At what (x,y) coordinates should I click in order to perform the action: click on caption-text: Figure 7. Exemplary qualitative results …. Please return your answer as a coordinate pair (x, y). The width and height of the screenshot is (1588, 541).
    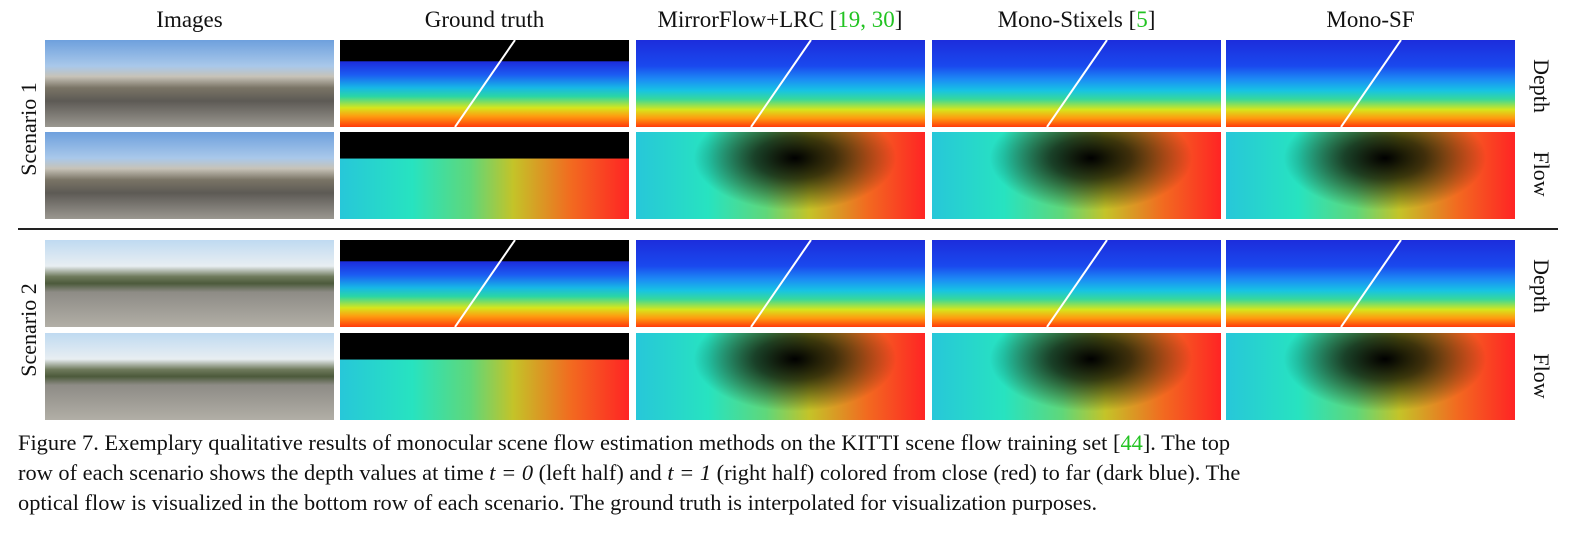
    Looking at the image, I should click on (569, 442).